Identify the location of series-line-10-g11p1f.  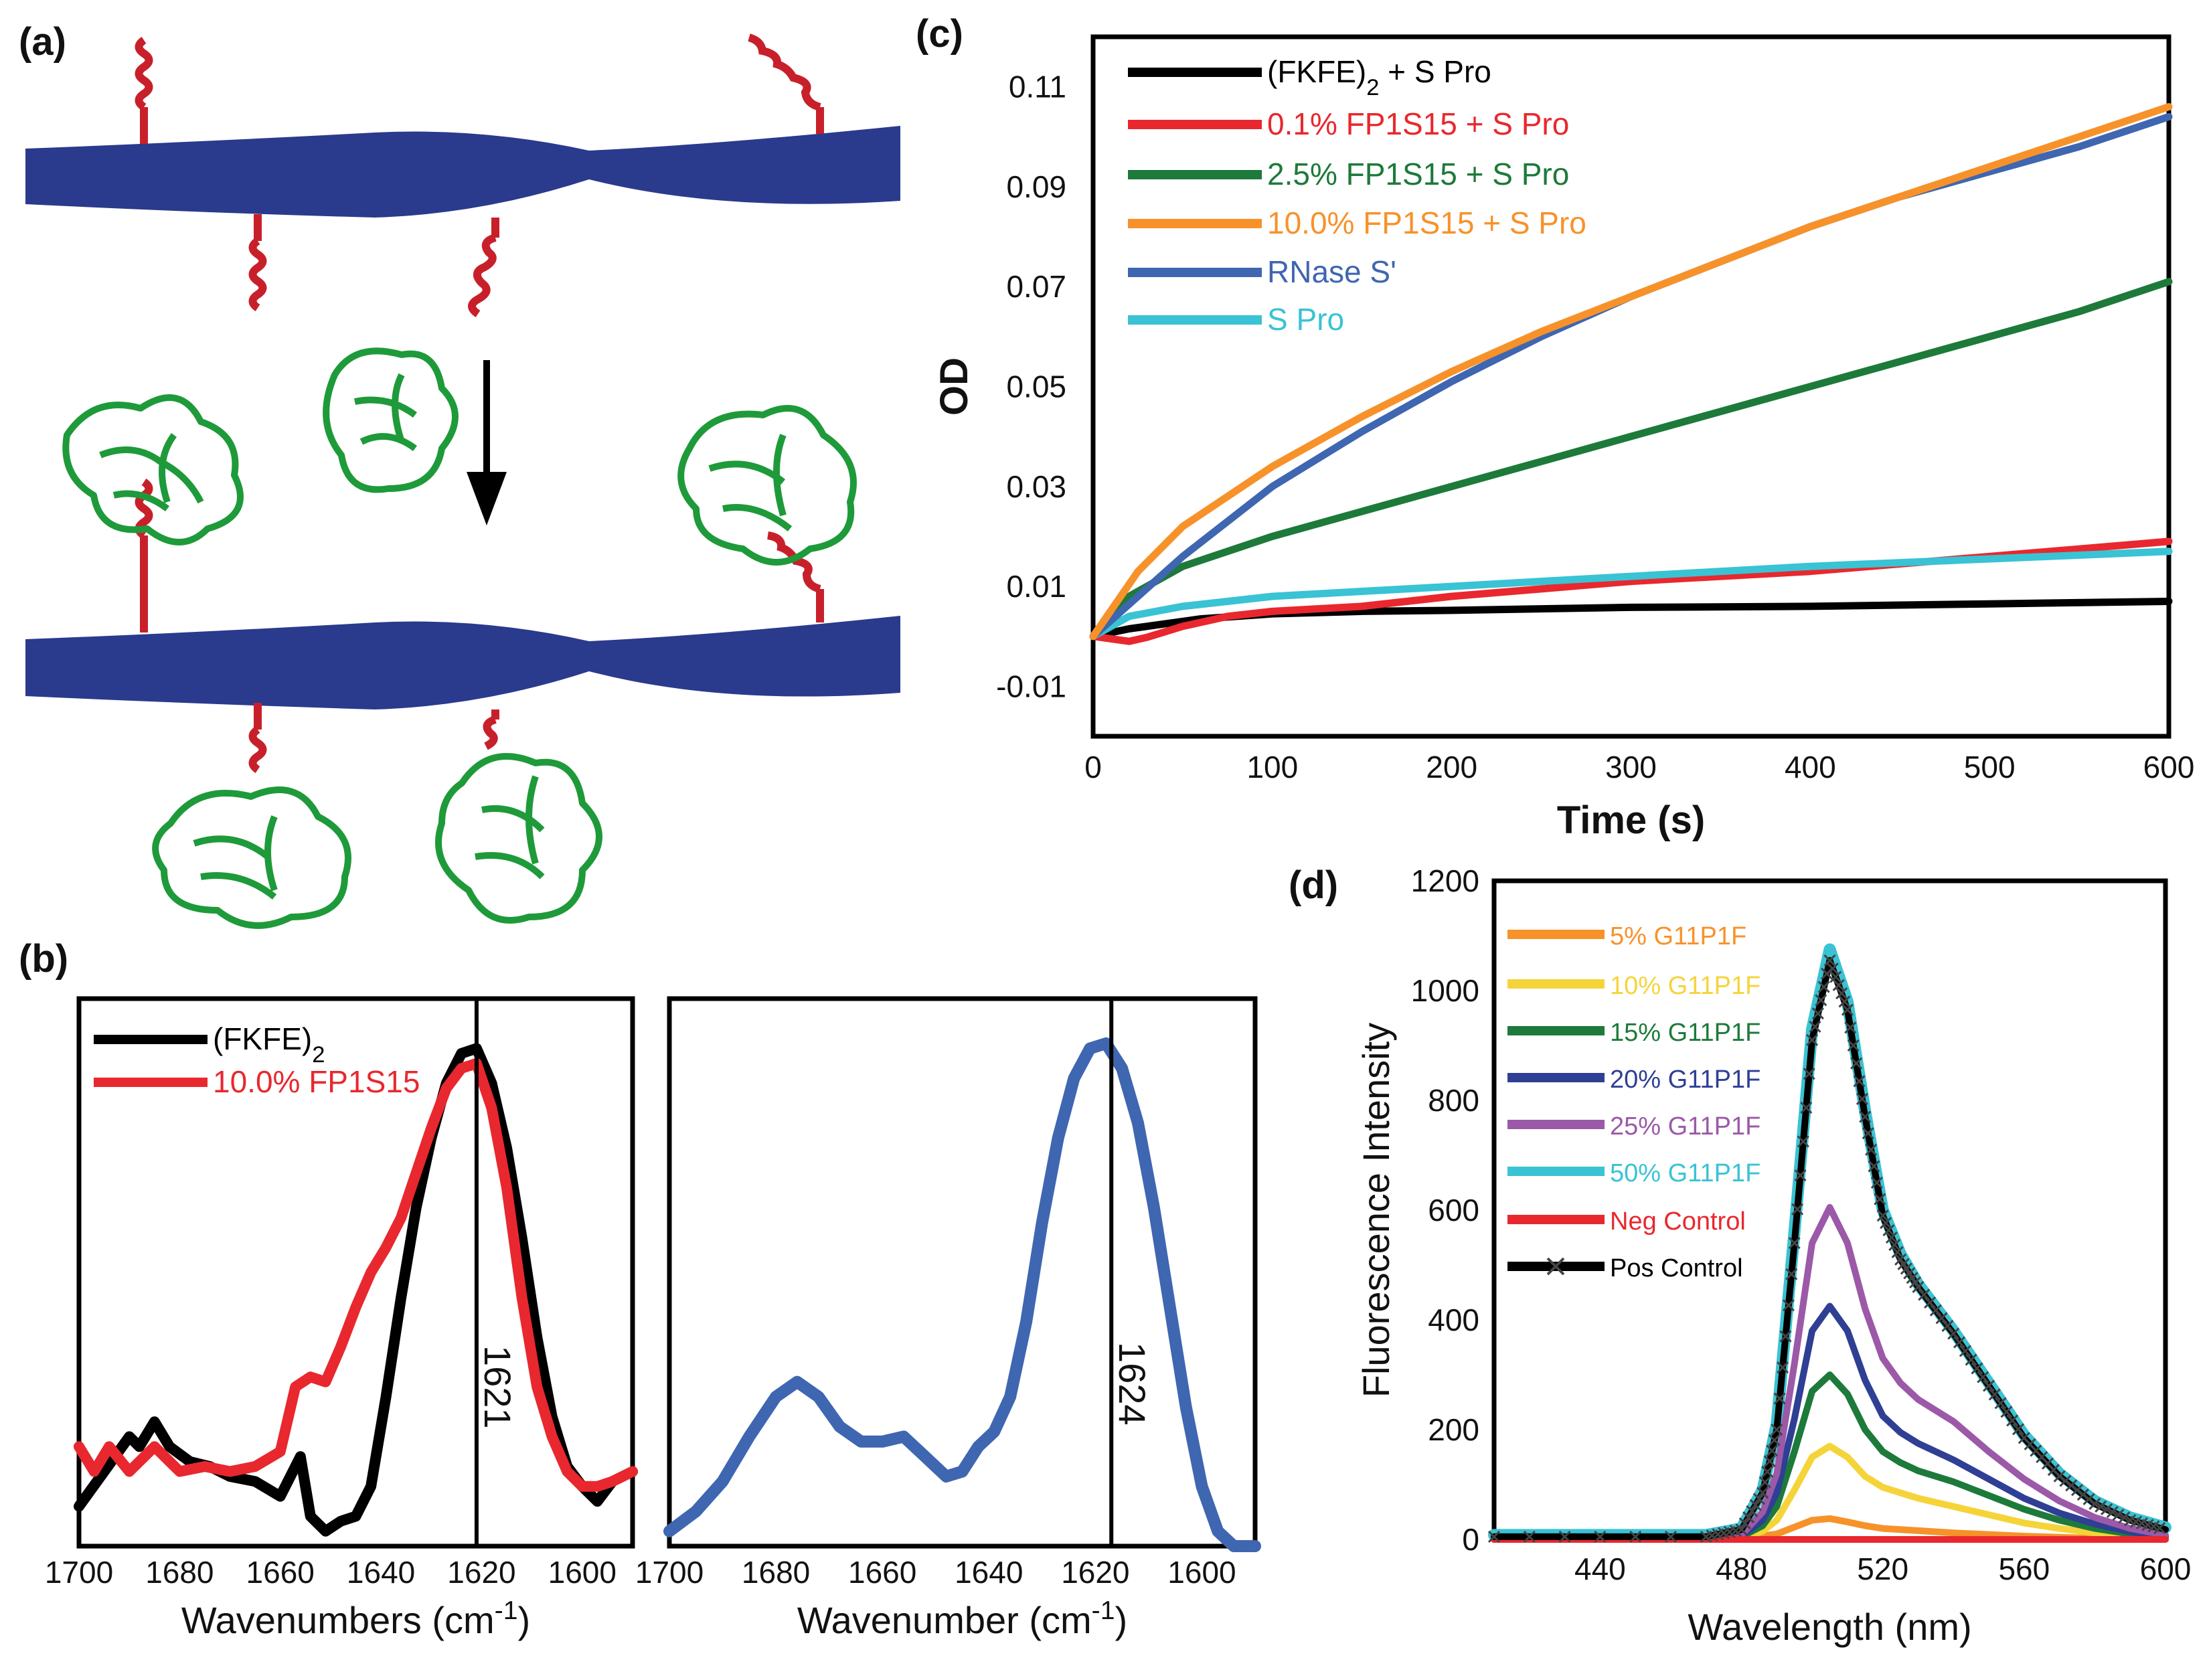
(1830, 1492).